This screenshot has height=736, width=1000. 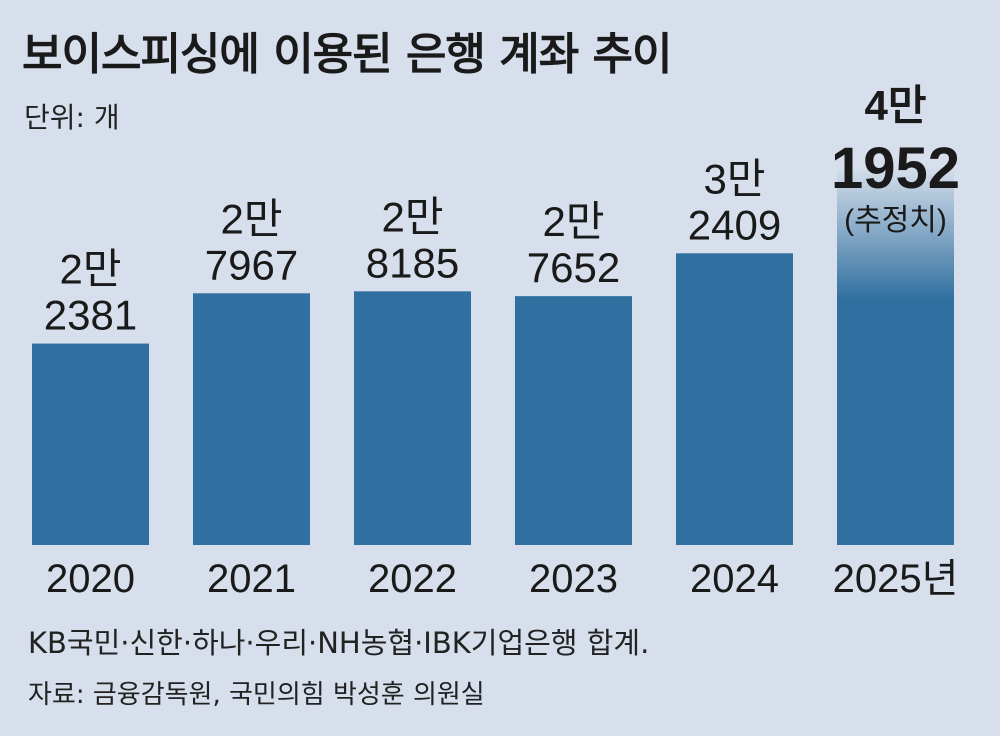 I want to click on x-tick-label: 2022, so click(x=412, y=579).